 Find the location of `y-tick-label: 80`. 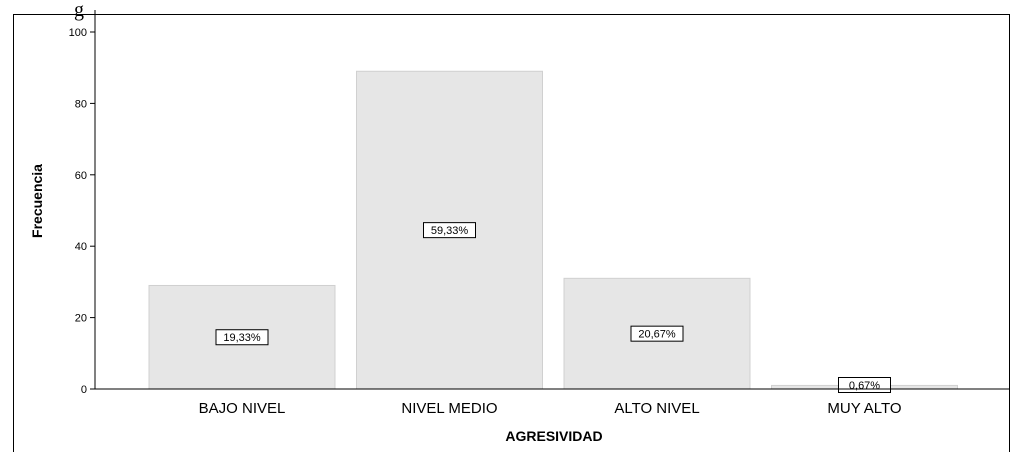

y-tick-label: 80 is located at coordinates (81, 104).